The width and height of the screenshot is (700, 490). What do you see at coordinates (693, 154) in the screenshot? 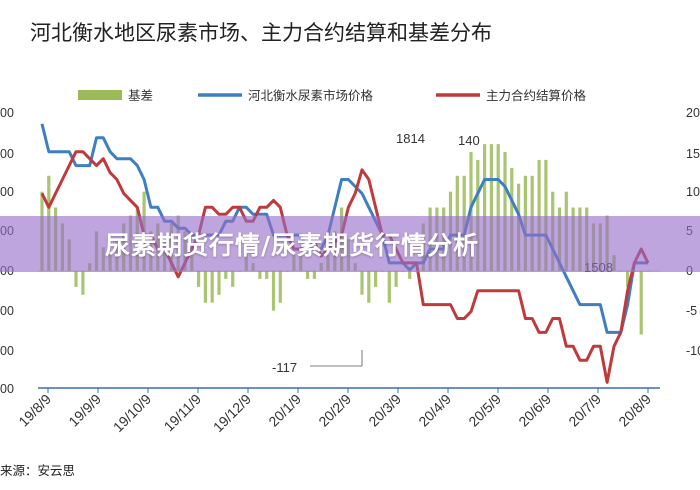
I see `right-axis-tick: 15` at bounding box center [693, 154].